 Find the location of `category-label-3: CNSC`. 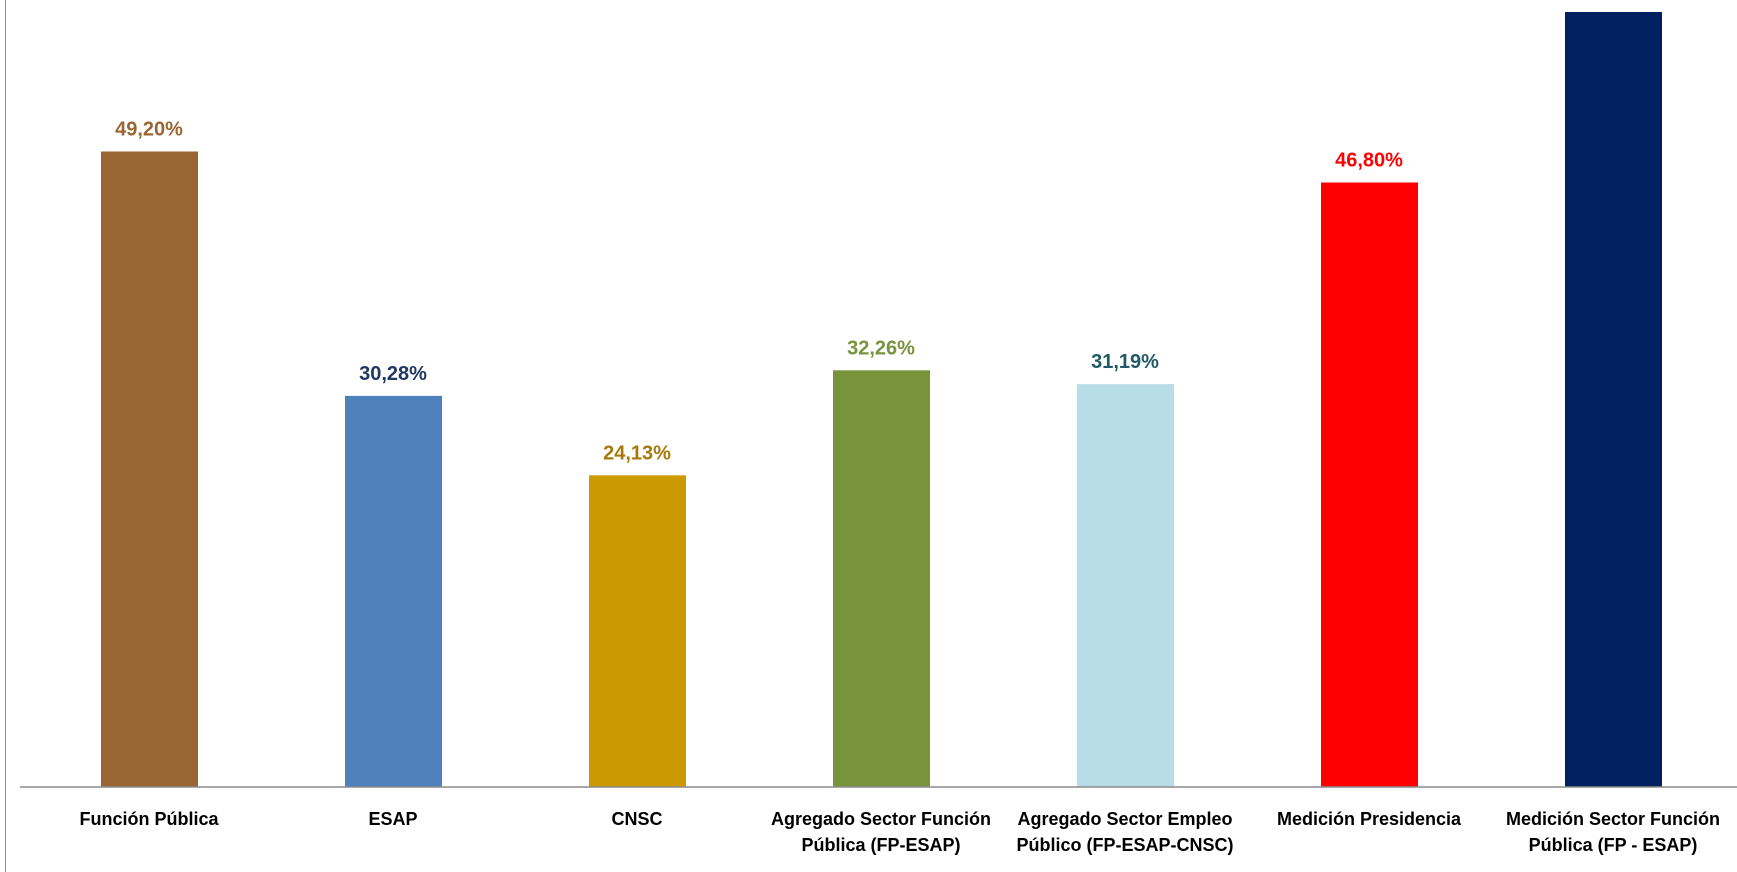

category-label-3: CNSC is located at coordinates (636, 819).